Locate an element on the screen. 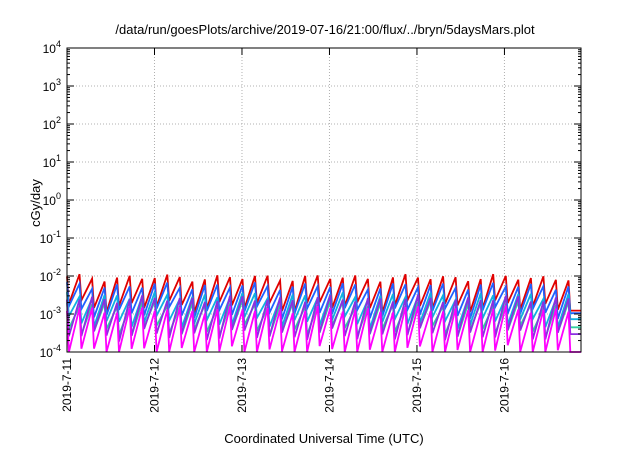 The image size is (640, 453). y-axis-label: cGy/day is located at coordinates (35, 203).